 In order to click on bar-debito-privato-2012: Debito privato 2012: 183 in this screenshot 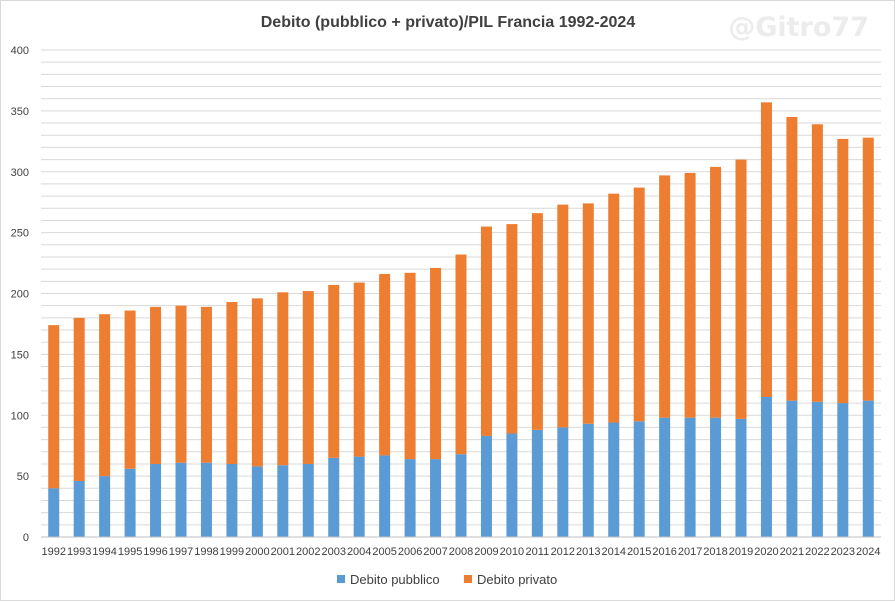, I will do `click(563, 316)`.